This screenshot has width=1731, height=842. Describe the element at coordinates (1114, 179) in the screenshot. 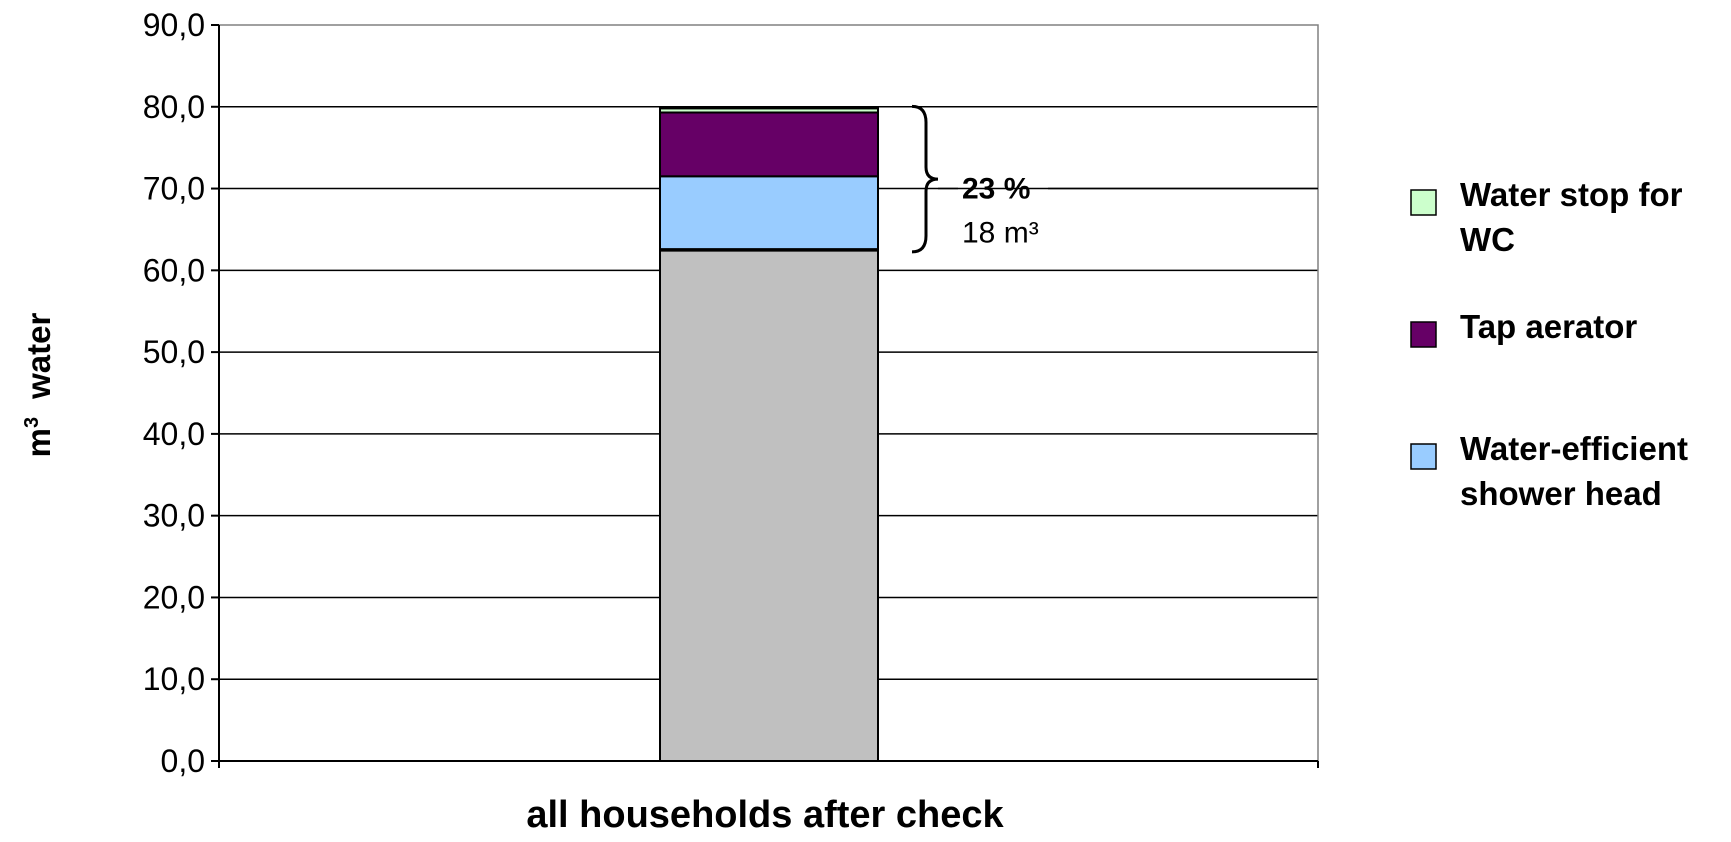

I see `savings-annotation: 23 % 18 m³` at that location.